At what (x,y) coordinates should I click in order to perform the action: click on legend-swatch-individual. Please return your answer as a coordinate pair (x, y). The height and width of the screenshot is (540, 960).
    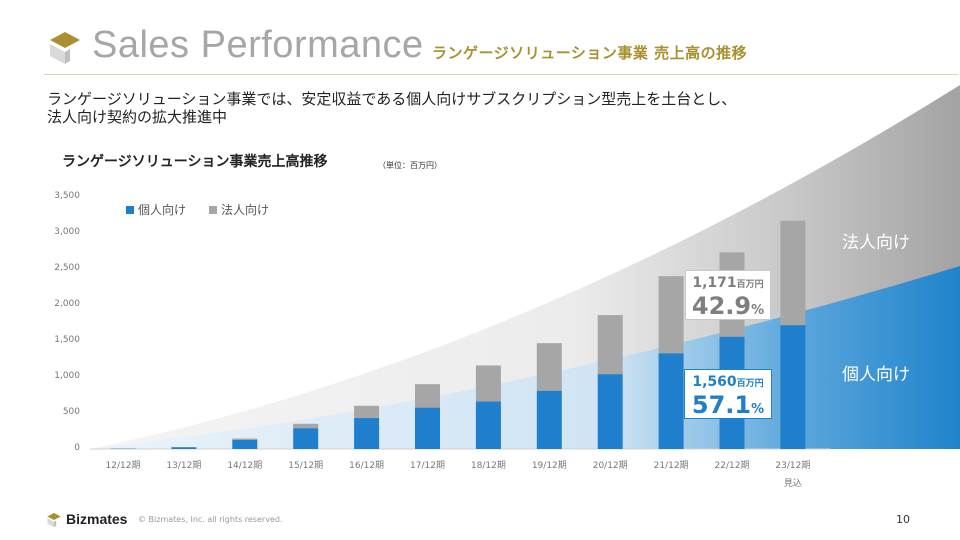
    Looking at the image, I should click on (130, 209).